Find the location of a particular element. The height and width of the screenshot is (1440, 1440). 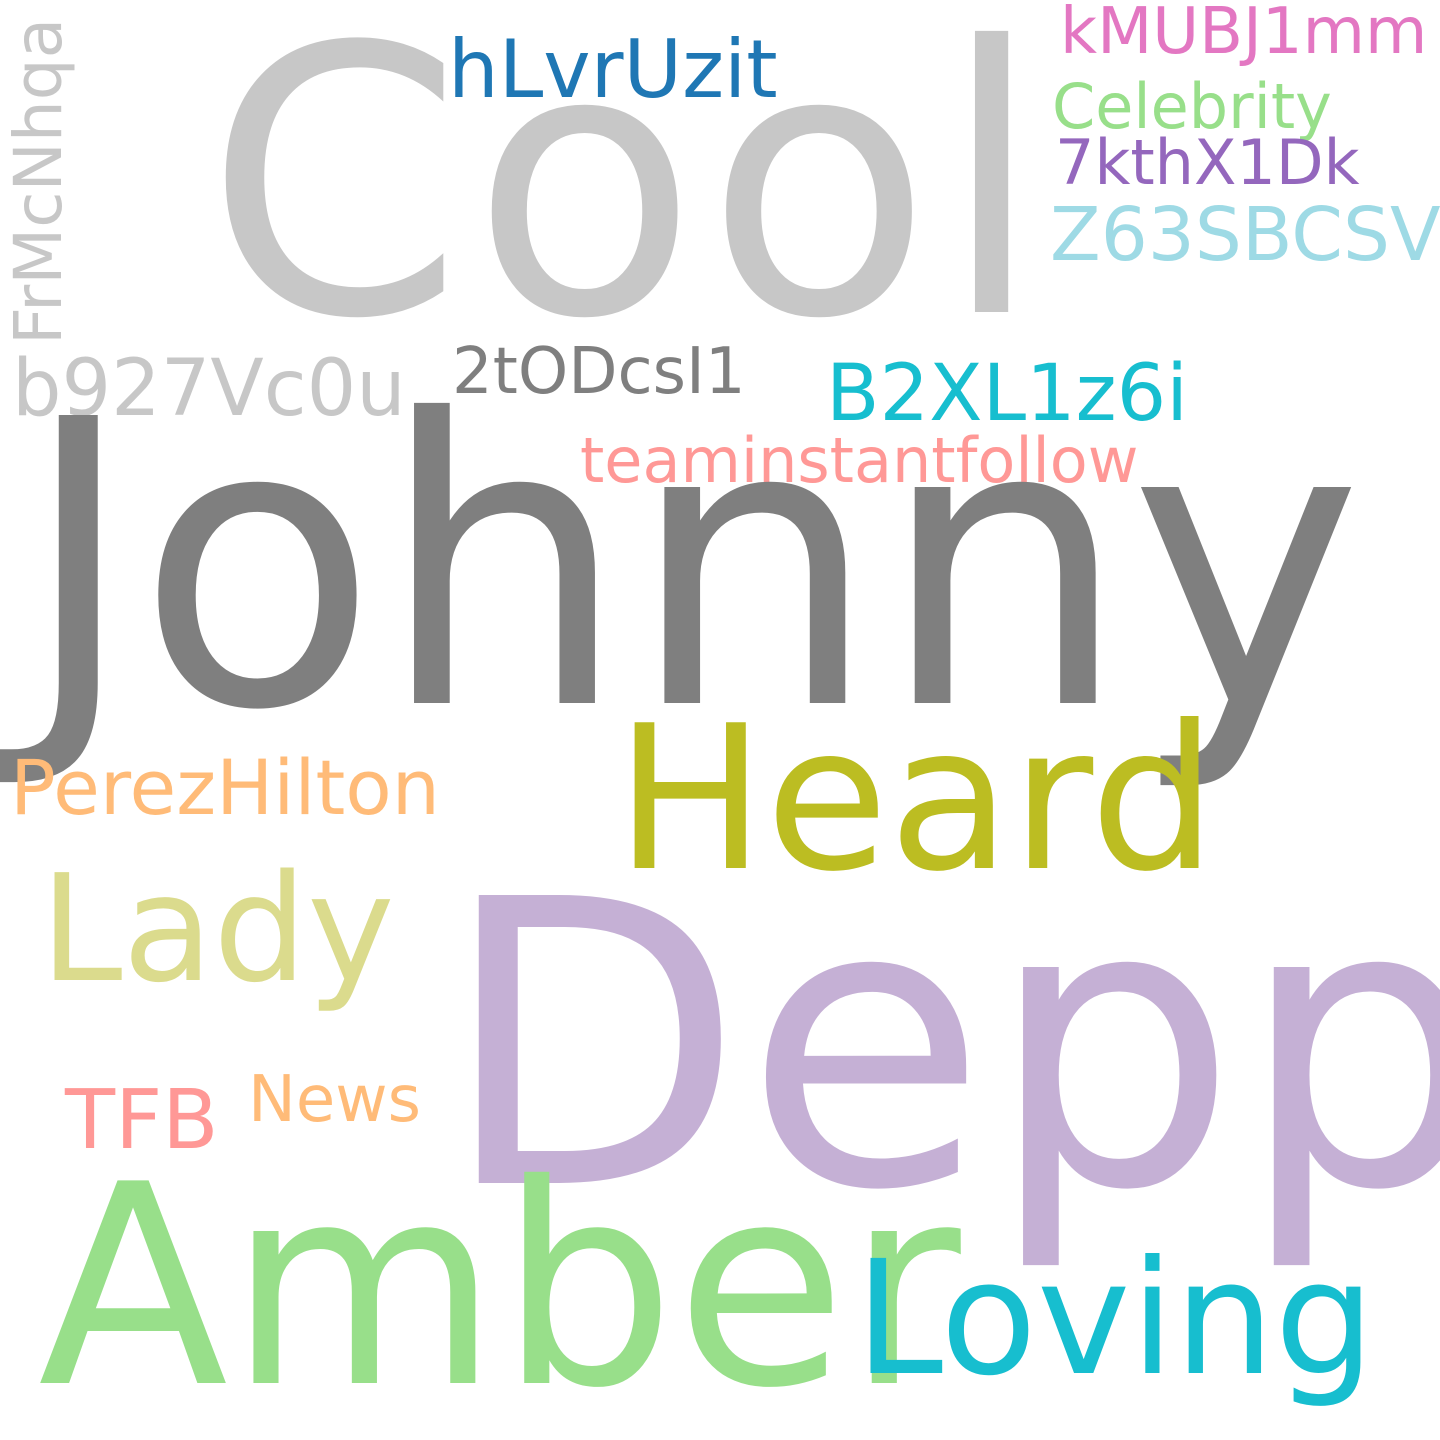

word-news: News is located at coordinates (334, 1100).